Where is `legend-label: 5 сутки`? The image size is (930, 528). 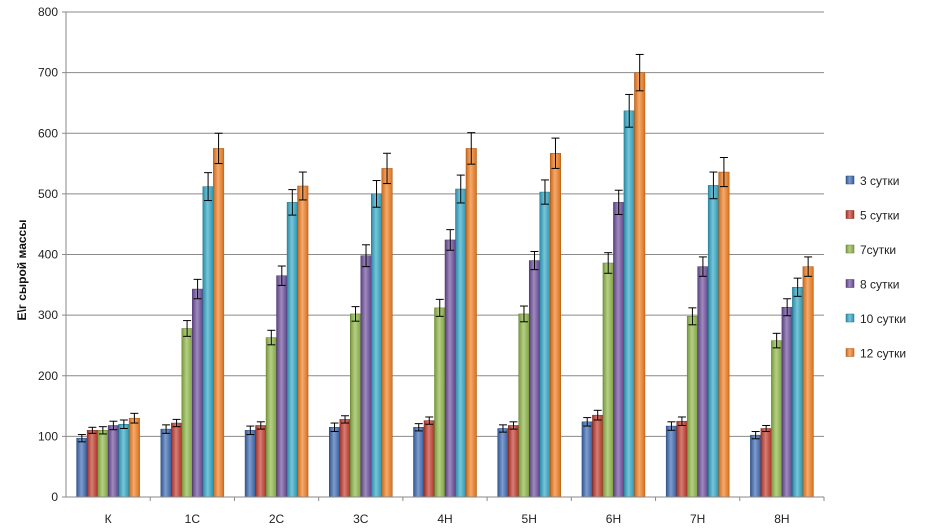
legend-label: 5 сутки is located at coordinates (879, 216).